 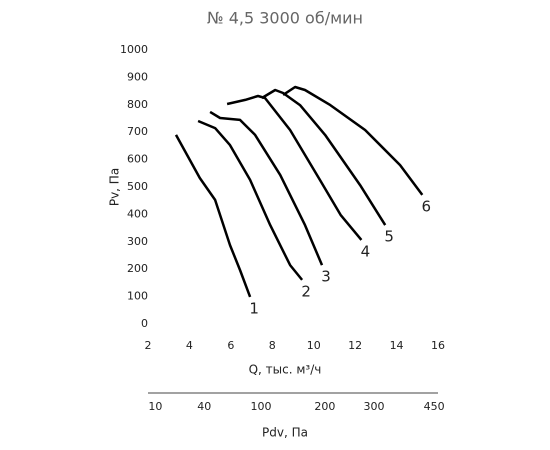 What do you see at coordinates (137, 104) in the screenshot?
I see `y-tick-label: 800` at bounding box center [137, 104].